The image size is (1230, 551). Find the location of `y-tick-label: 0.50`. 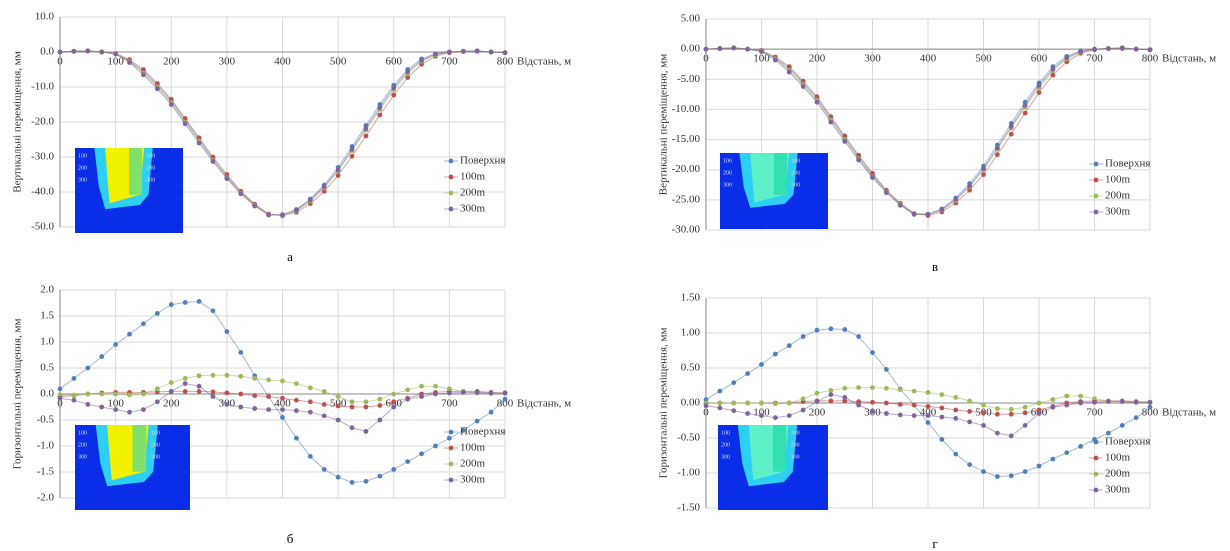

y-tick-label: 0.50 is located at coordinates (691, 368).